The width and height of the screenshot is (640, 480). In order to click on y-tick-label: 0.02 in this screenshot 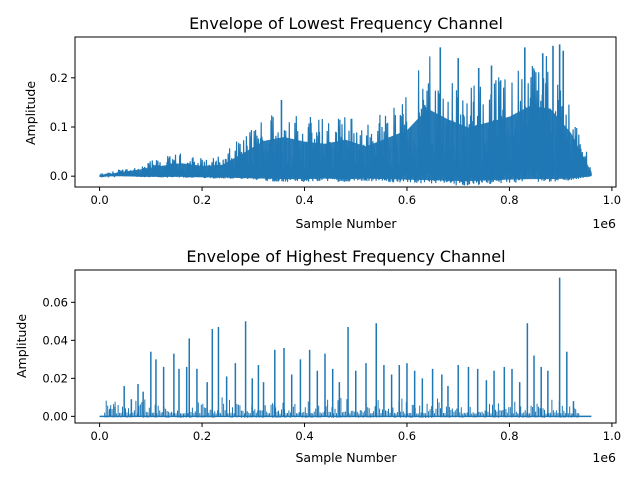, I will do `click(55, 378)`.